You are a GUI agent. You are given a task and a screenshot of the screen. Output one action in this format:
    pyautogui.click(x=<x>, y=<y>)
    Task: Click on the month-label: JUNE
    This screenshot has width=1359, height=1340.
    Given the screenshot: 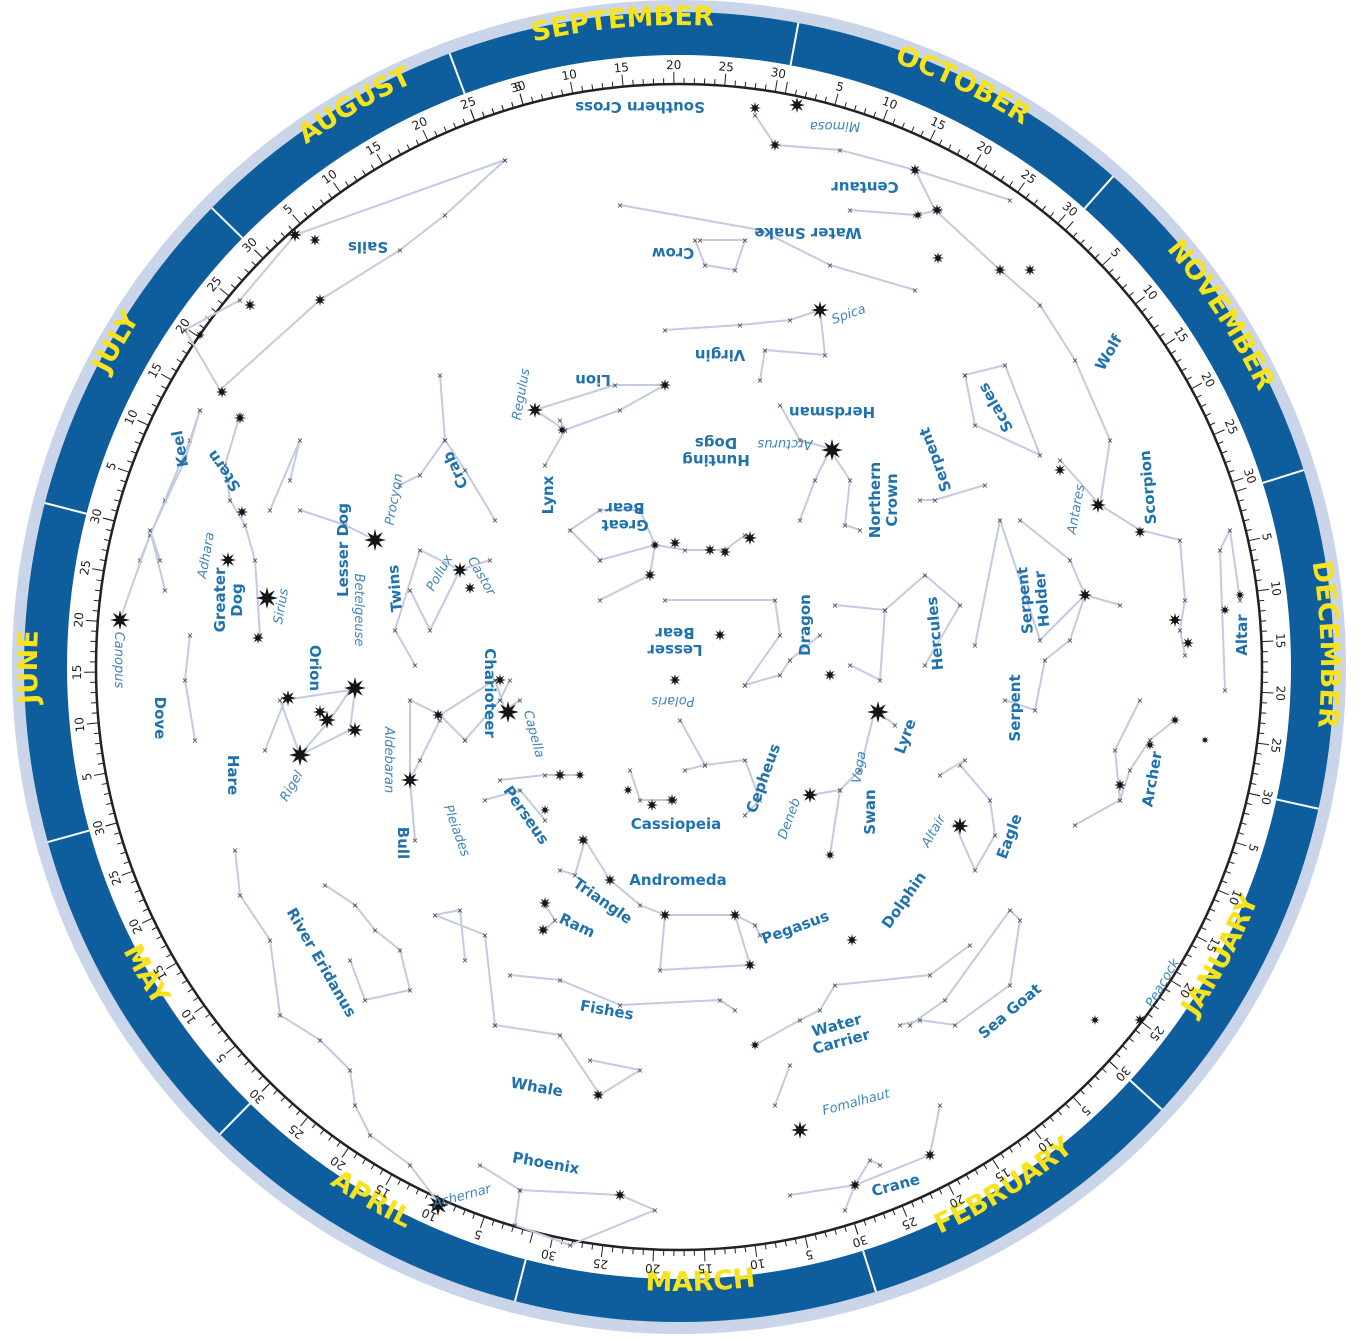 What is the action you would take?
    pyautogui.click(x=29, y=667)
    